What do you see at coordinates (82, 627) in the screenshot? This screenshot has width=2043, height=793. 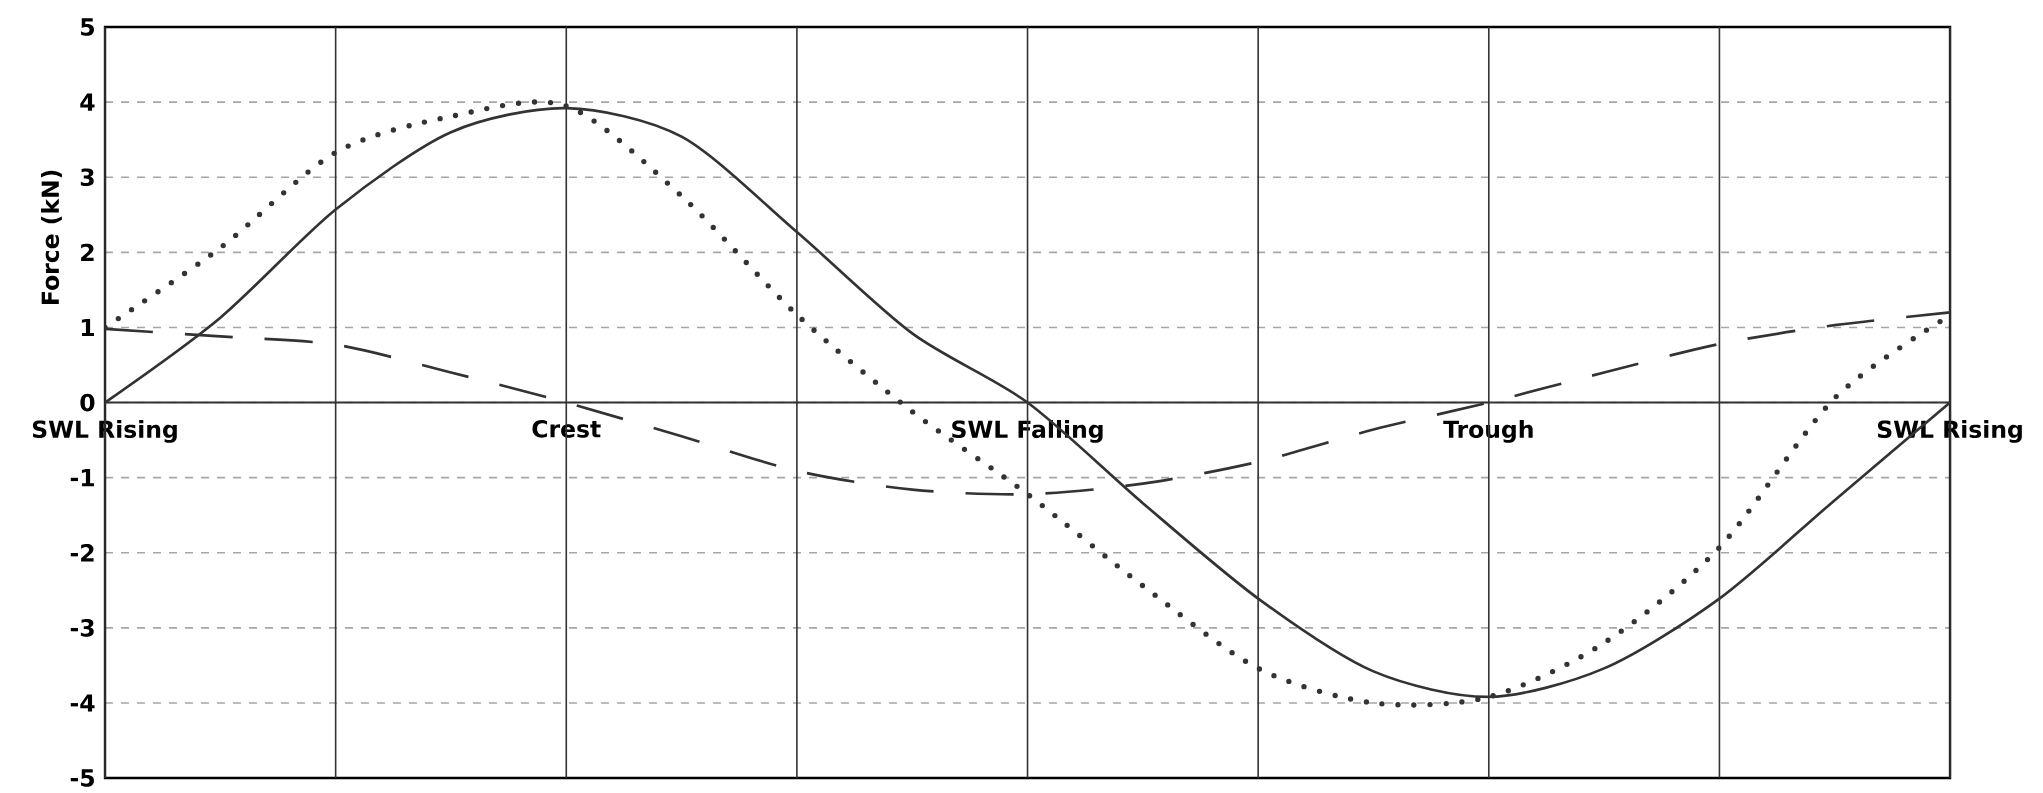 I see `y-tick-label: -3` at bounding box center [82, 627].